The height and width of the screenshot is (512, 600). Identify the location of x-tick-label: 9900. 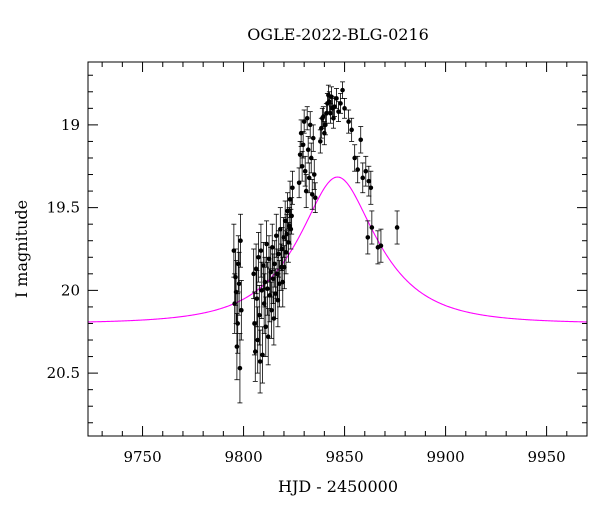
(445, 457).